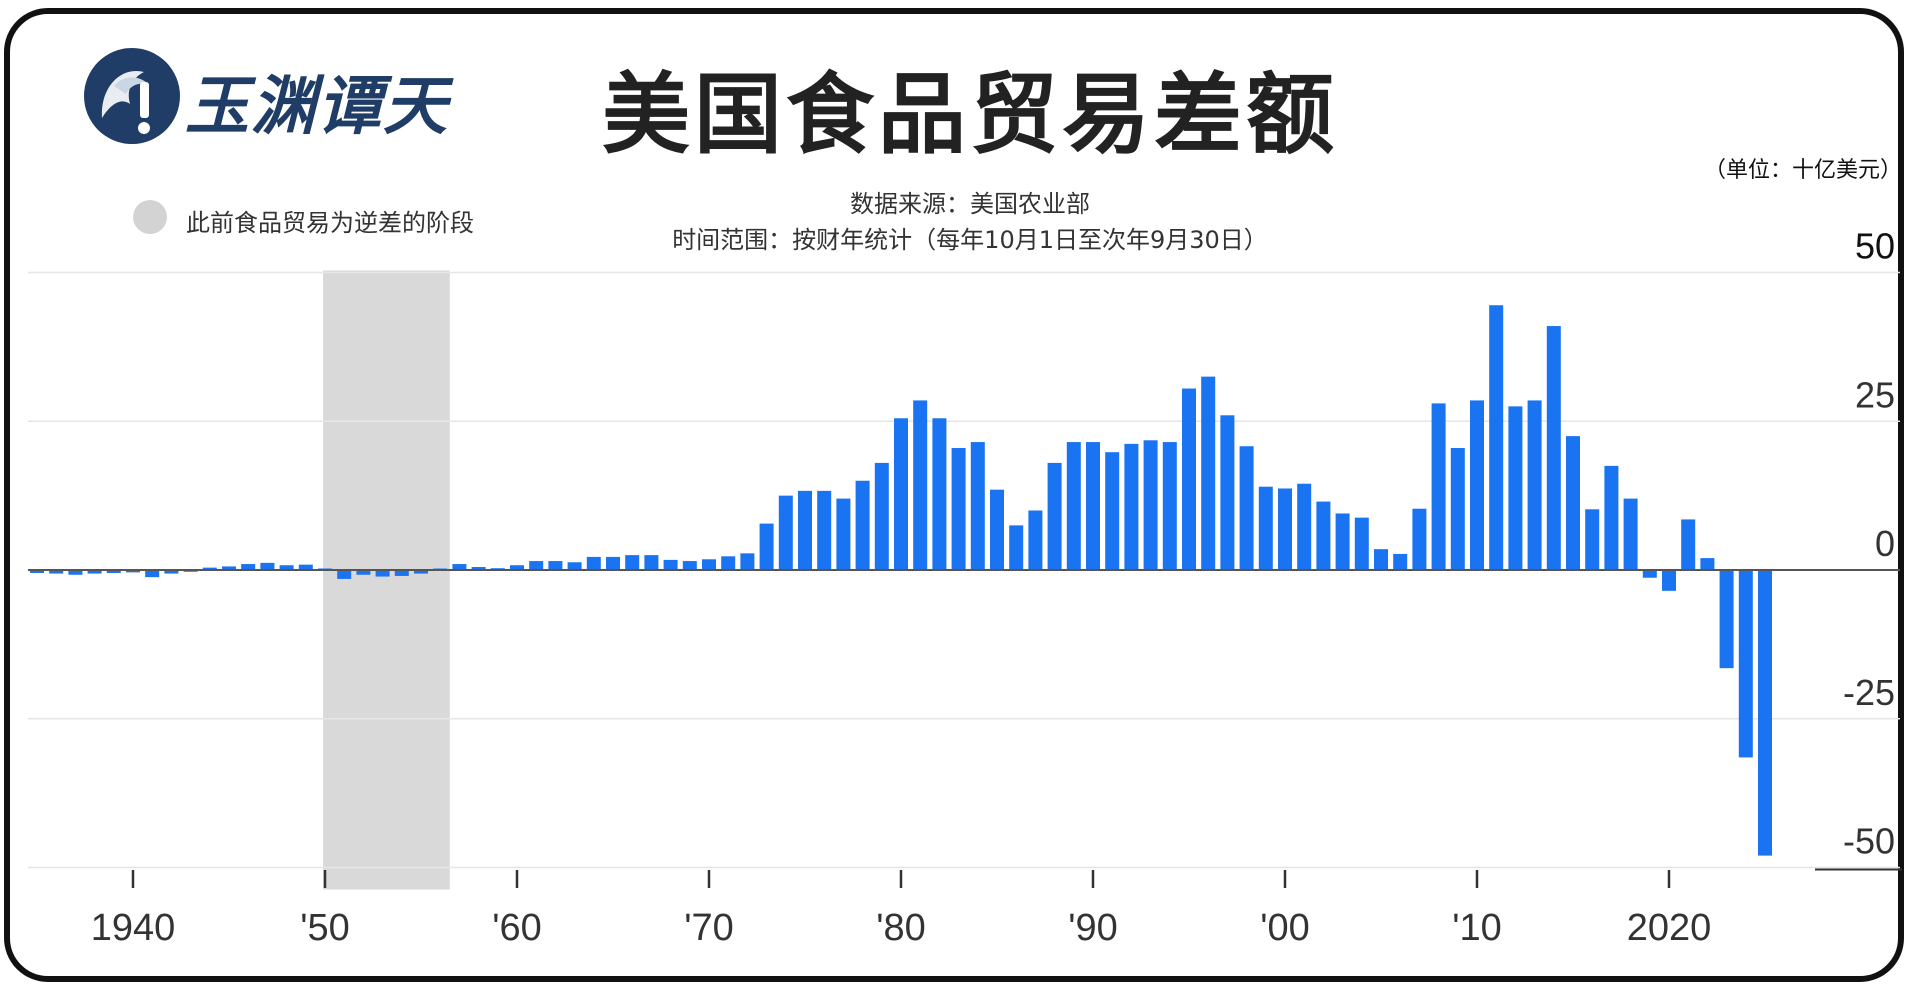 The image size is (1920, 998). Describe the element at coordinates (1419, 539) in the screenshot. I see `bar-2007` at that location.